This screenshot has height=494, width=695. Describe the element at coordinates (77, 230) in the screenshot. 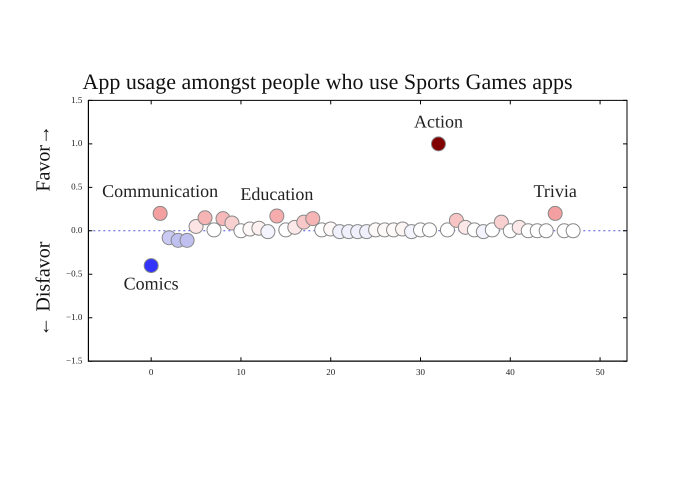

I see `y-tick-label: 0.0` at that location.